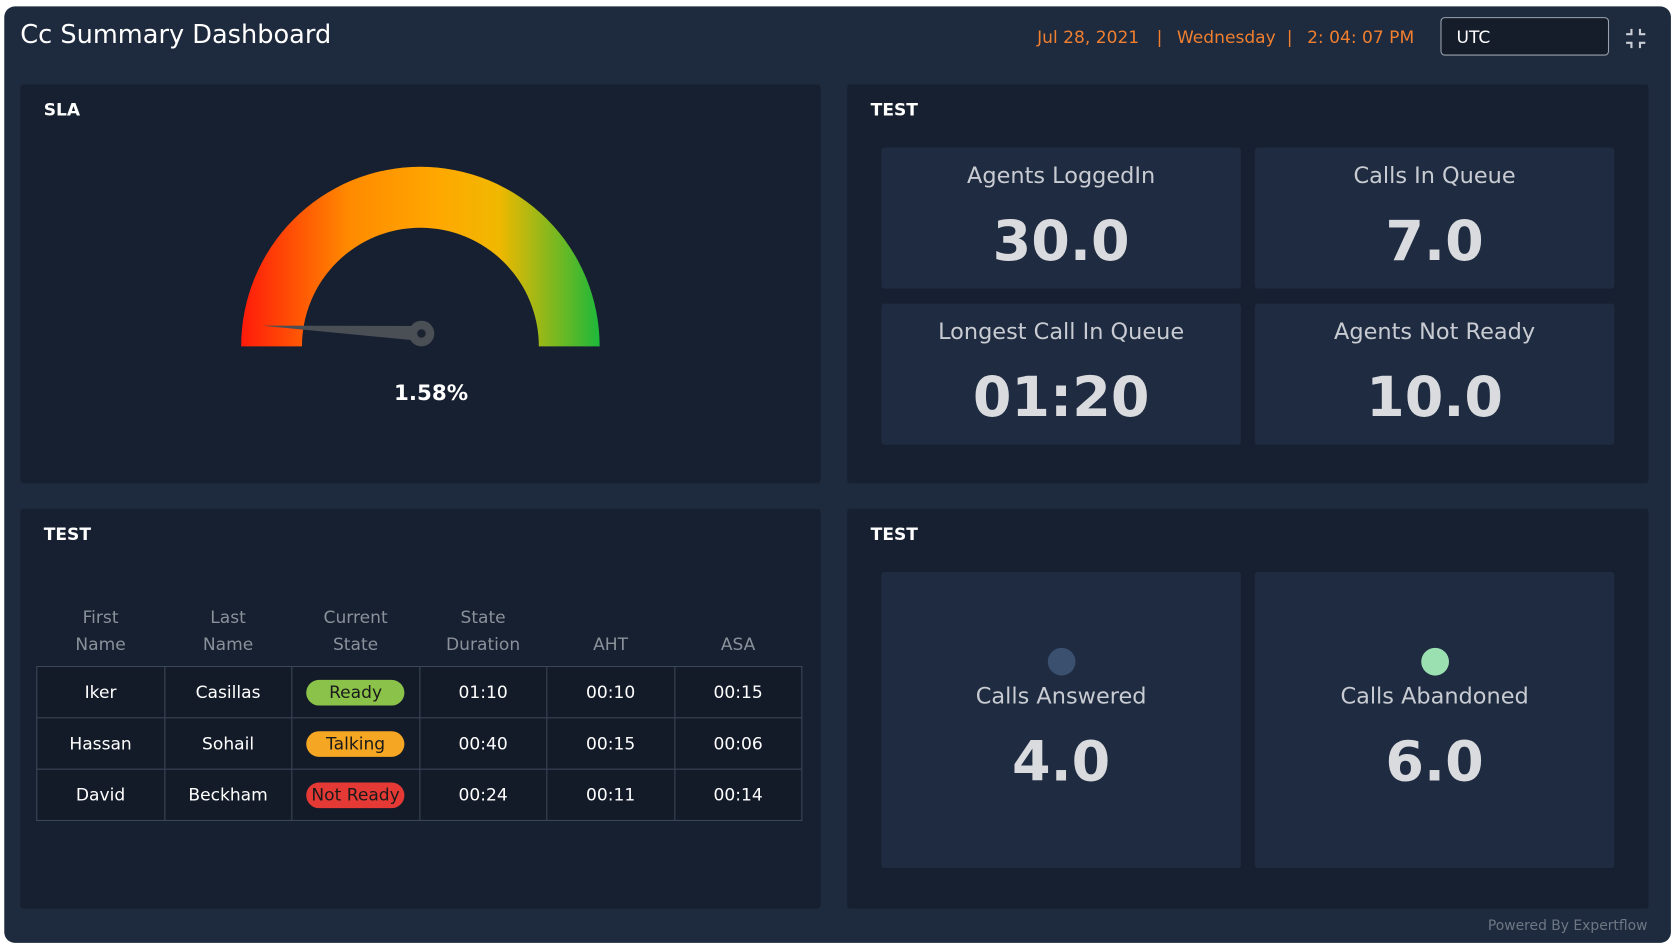 Image resolution: width=1673 pixels, height=946 pixels. I want to click on call-card: Calls Abandoned 6.0, so click(1434, 720).